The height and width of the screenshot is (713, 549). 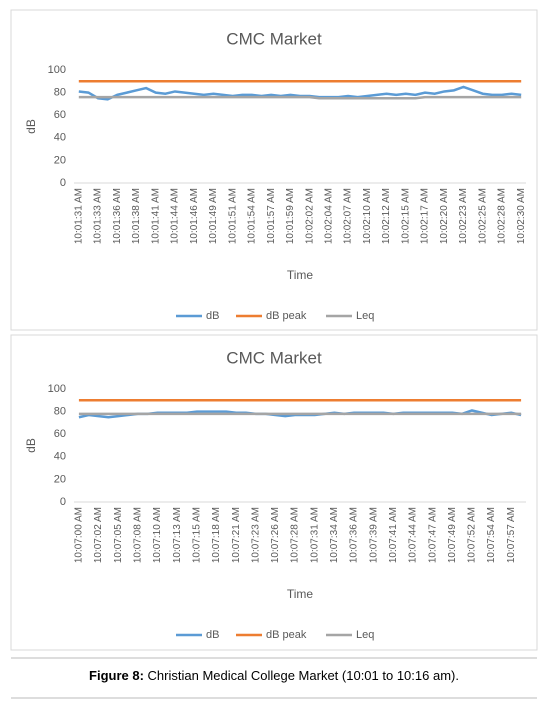 What do you see at coordinates (271, 216) in the screenshot?
I see `x-tick-label: 10:01:57 AM` at bounding box center [271, 216].